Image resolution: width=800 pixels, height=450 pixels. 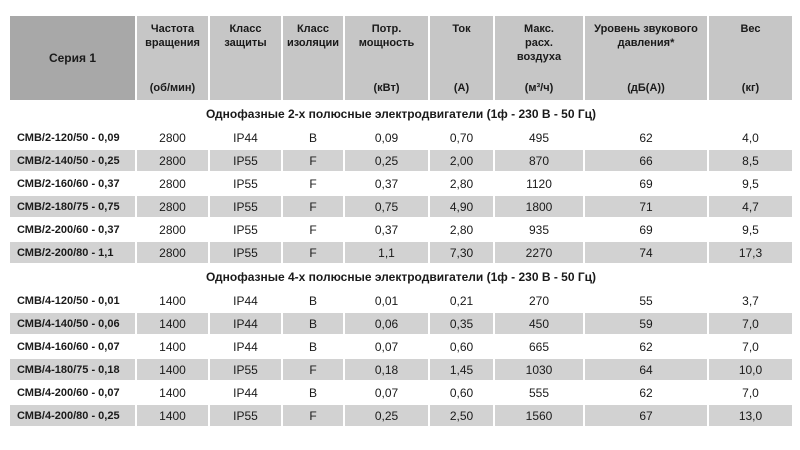 I want to click on model-cell: СМВ/2-140/50 - 0,25, so click(x=72, y=160).